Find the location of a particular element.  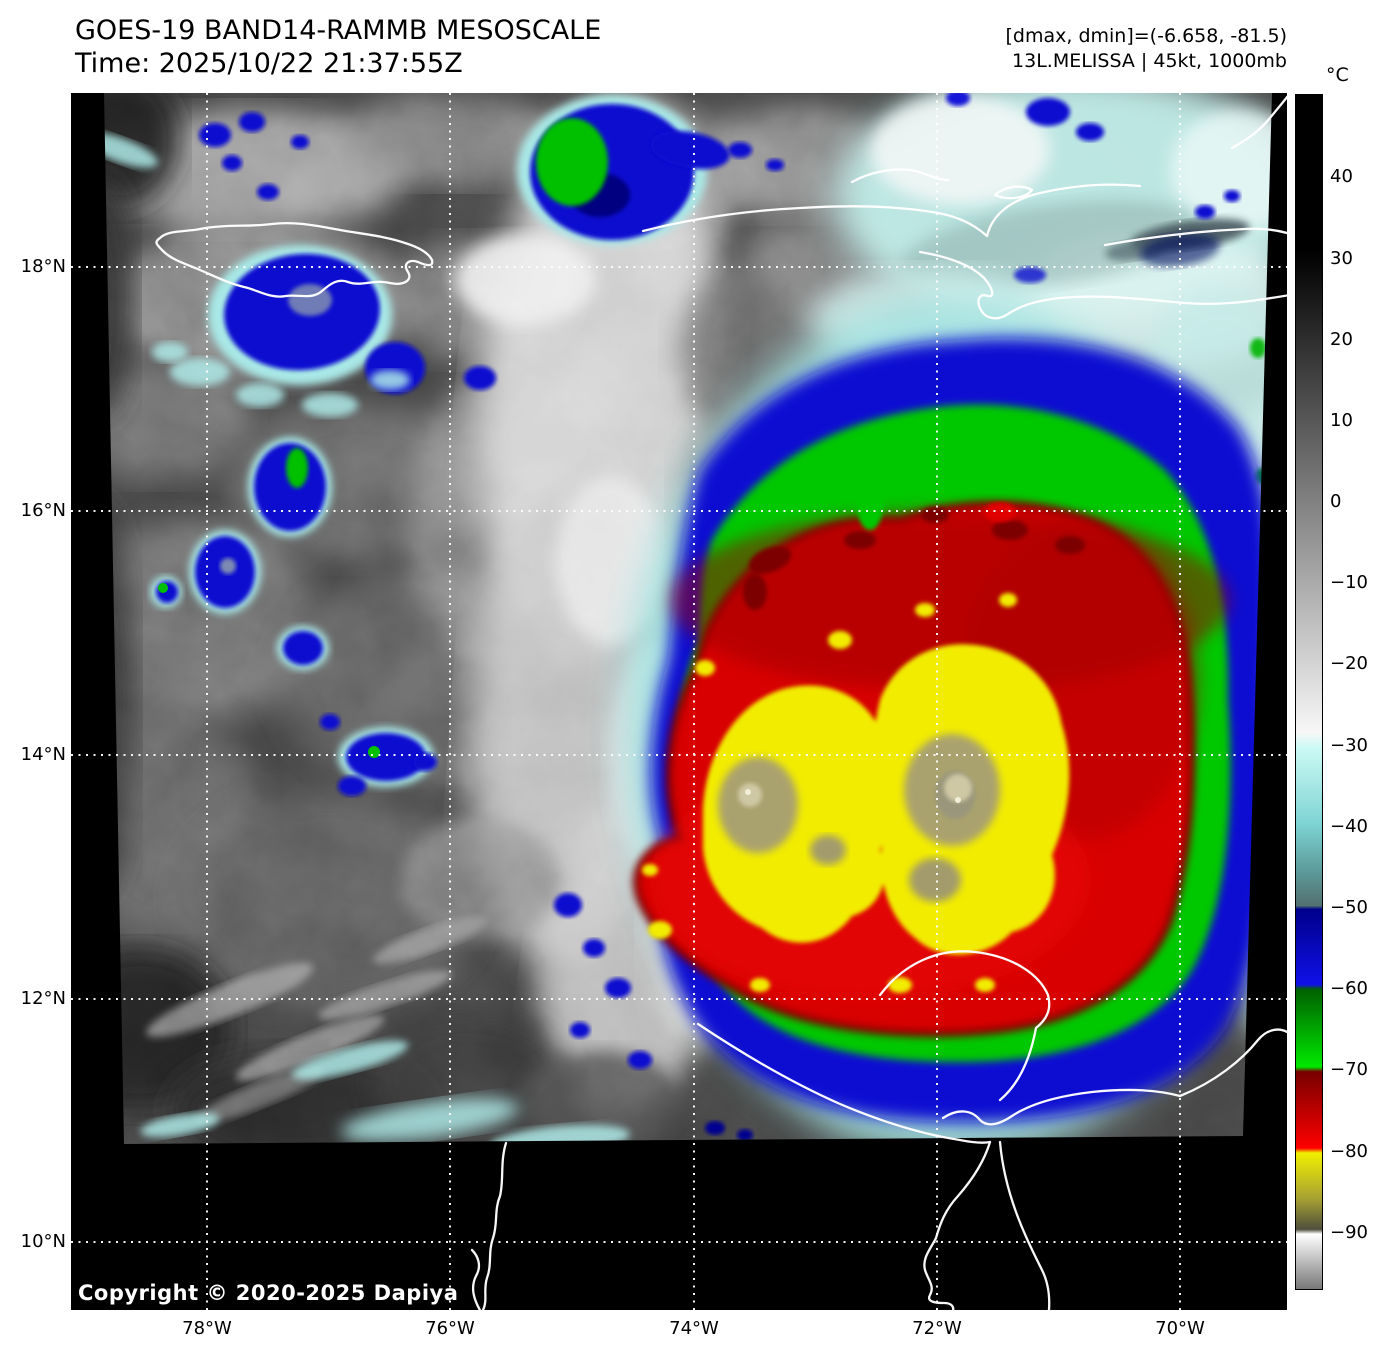

coastline-guajira-south is located at coordinates (1061, 1107).